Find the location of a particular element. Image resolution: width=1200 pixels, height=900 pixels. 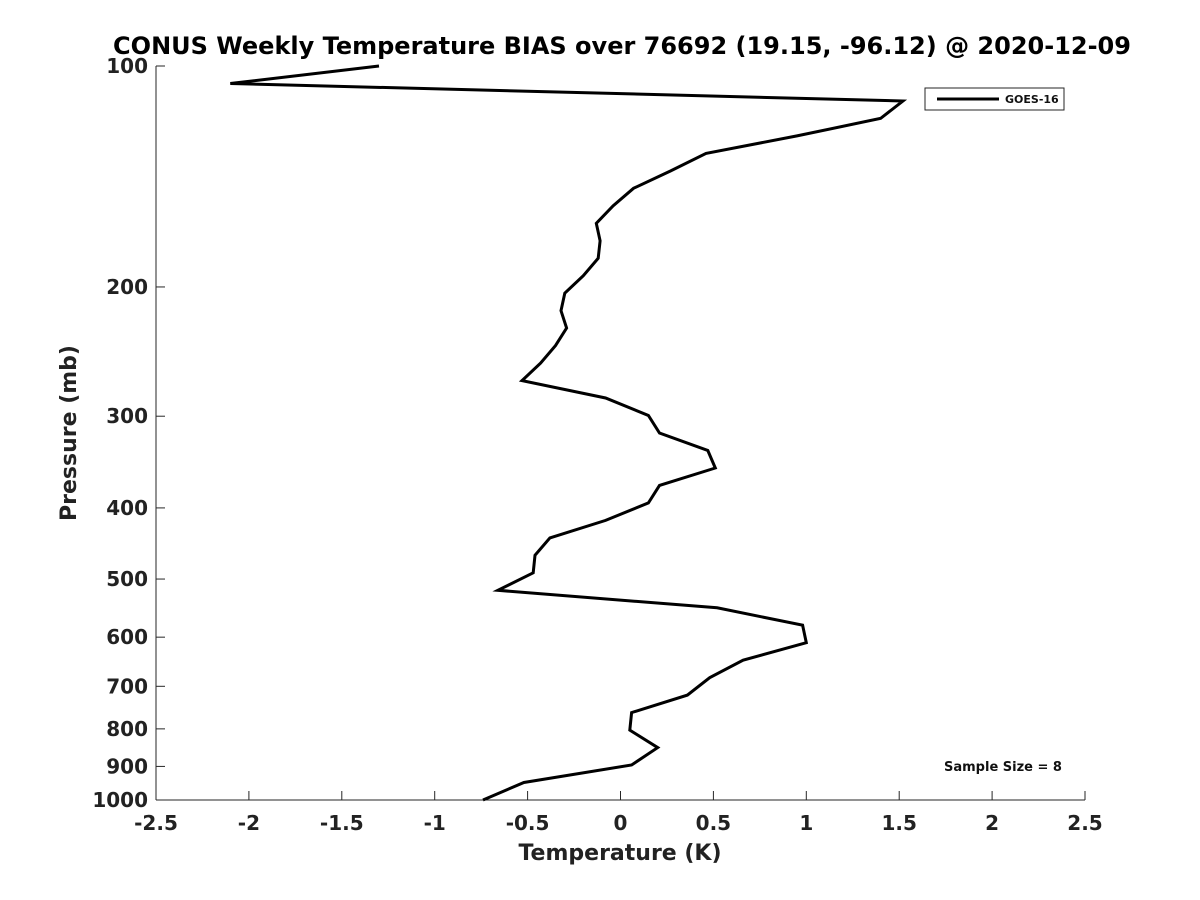

y-tick-label: 500 is located at coordinates (127, 579).